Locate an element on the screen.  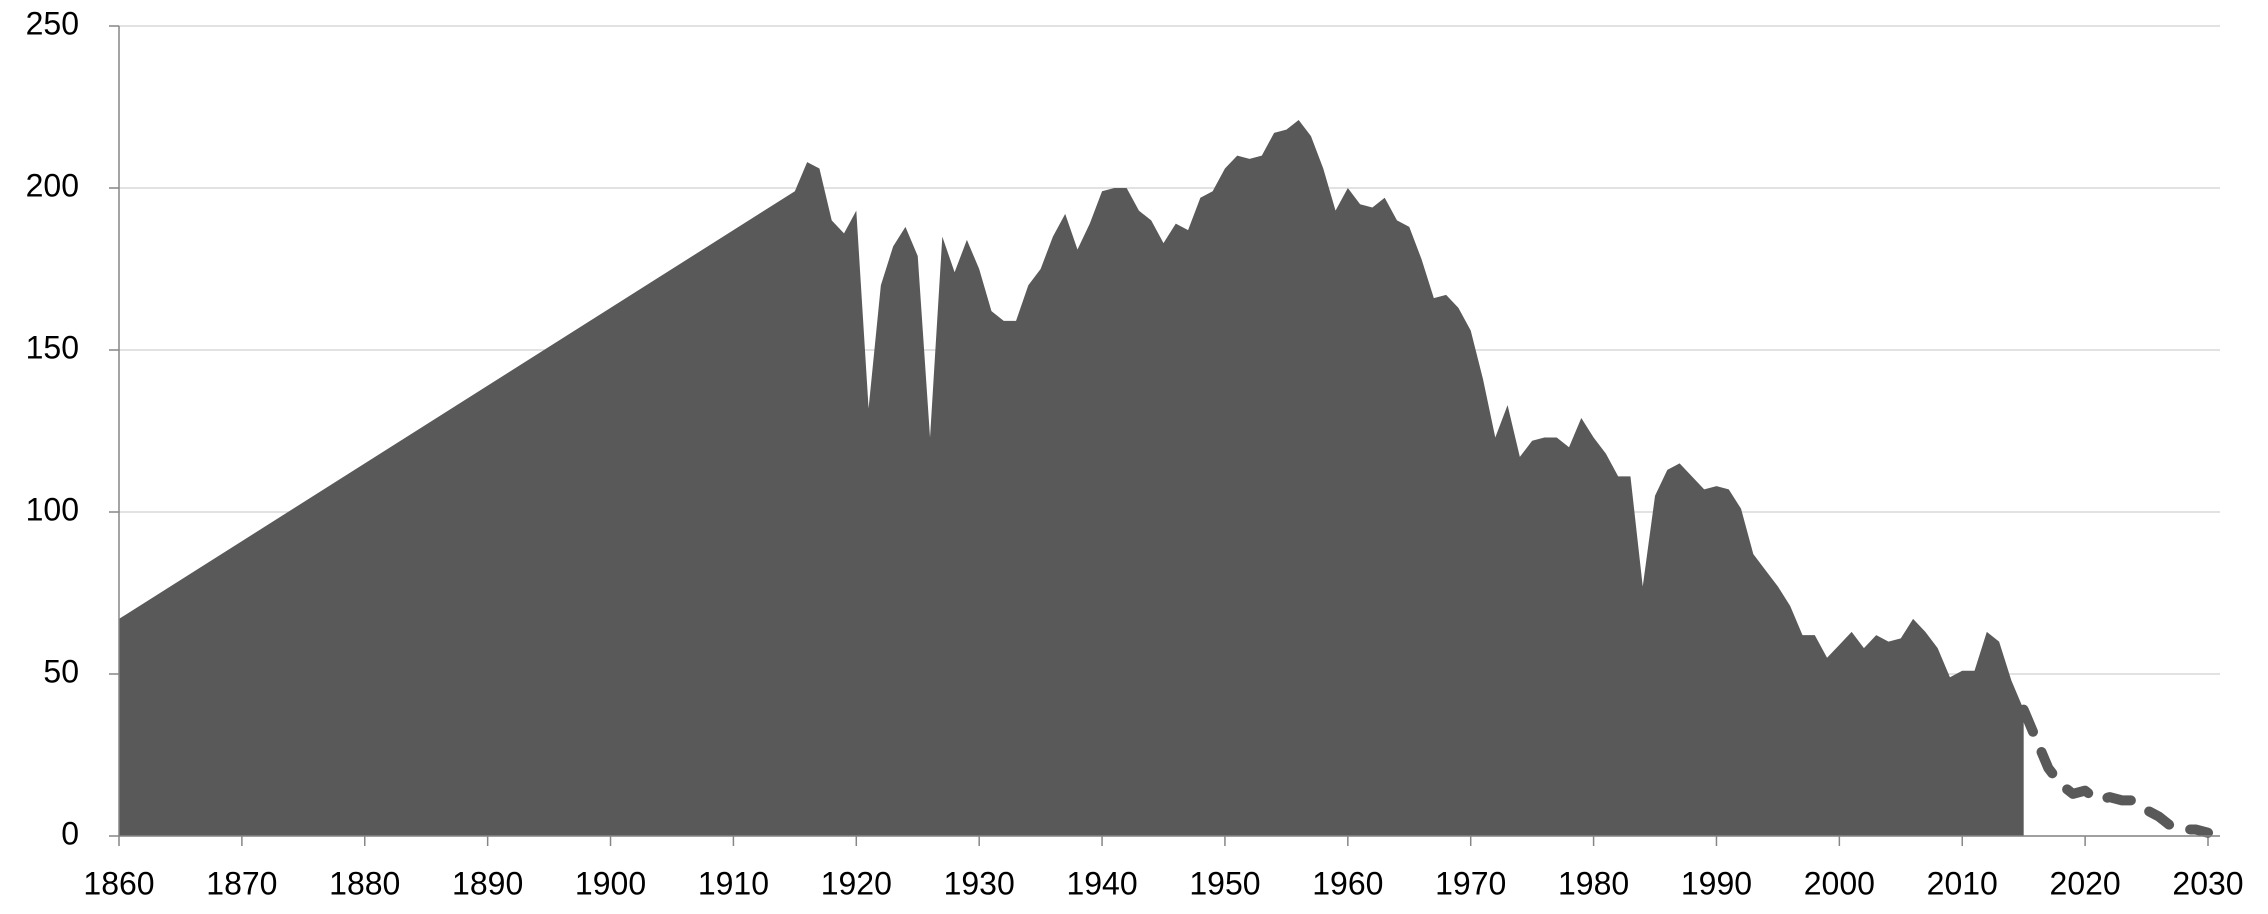
x-tick-label: 1870 is located at coordinates (241, 883).